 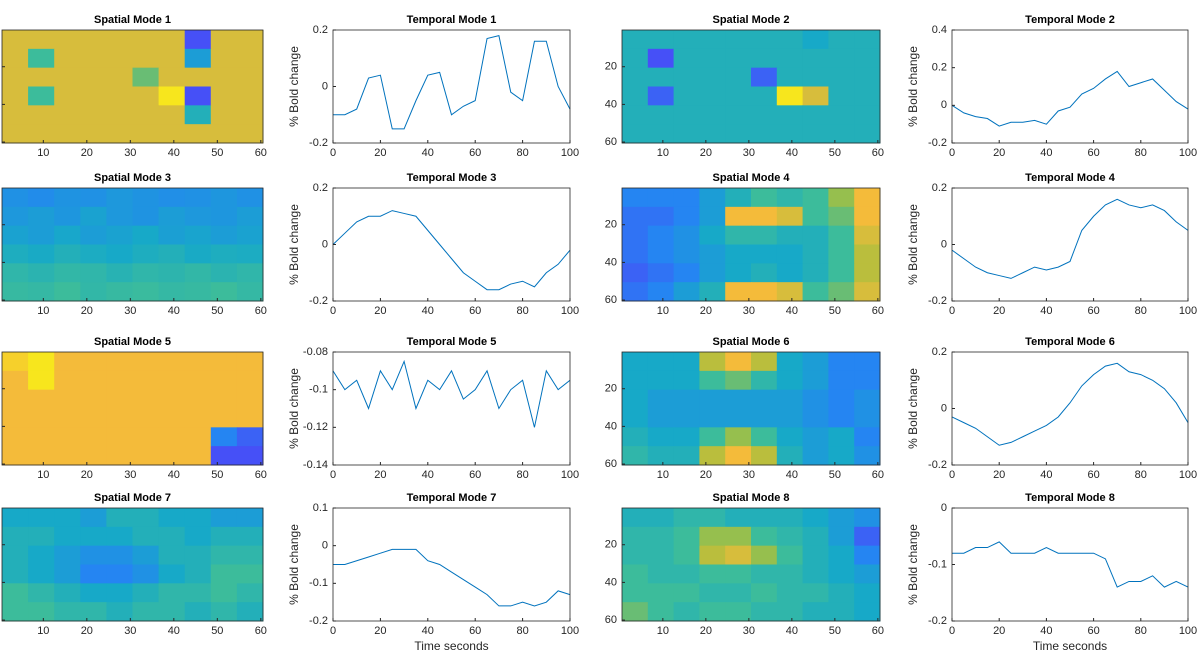 I want to click on x-tick-label: 100, so click(x=570, y=475).